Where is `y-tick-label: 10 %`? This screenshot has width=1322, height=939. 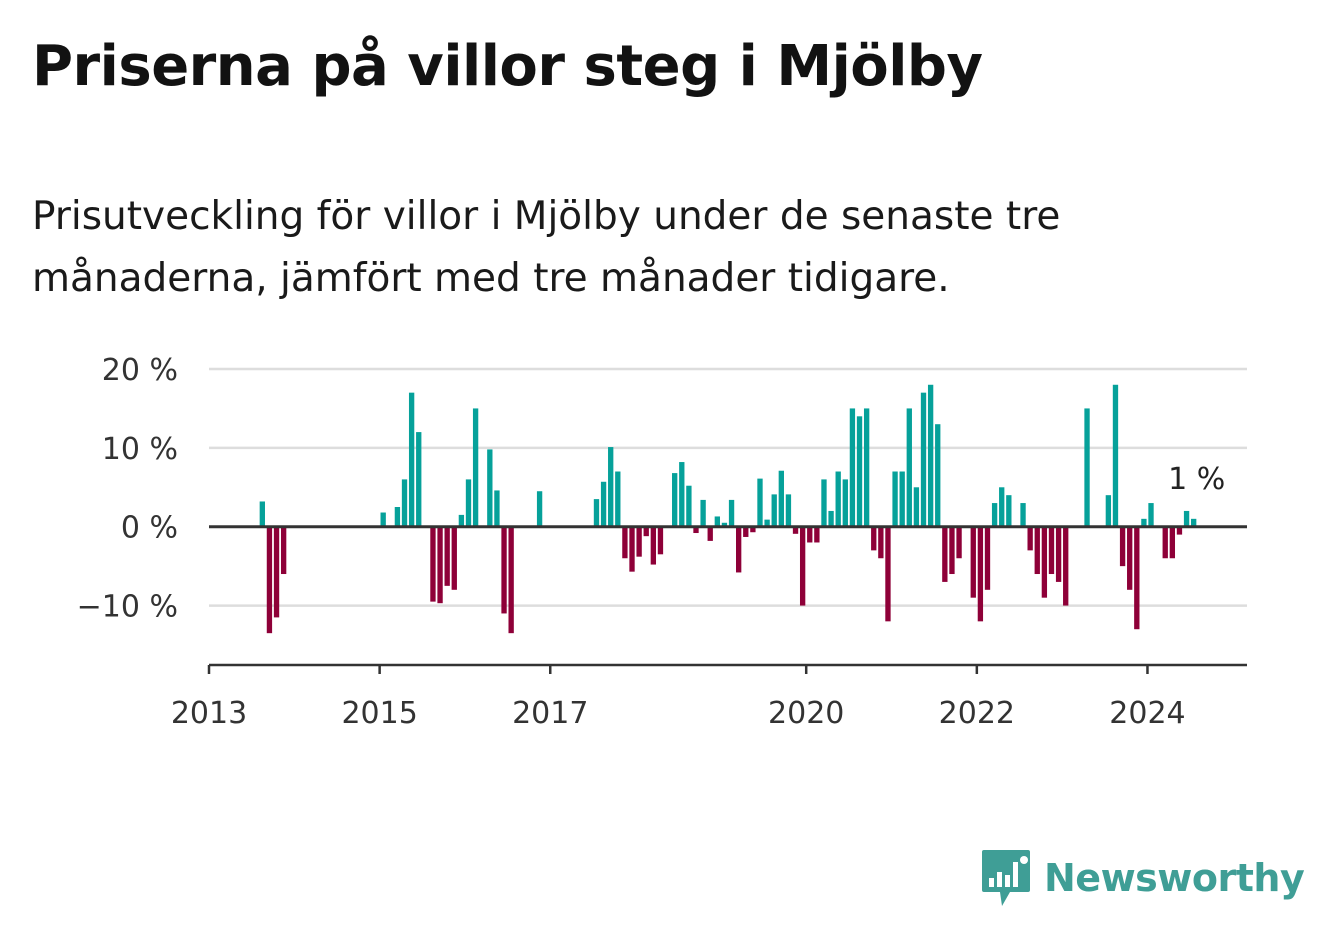 y-tick-label: 10 % is located at coordinates (140, 449).